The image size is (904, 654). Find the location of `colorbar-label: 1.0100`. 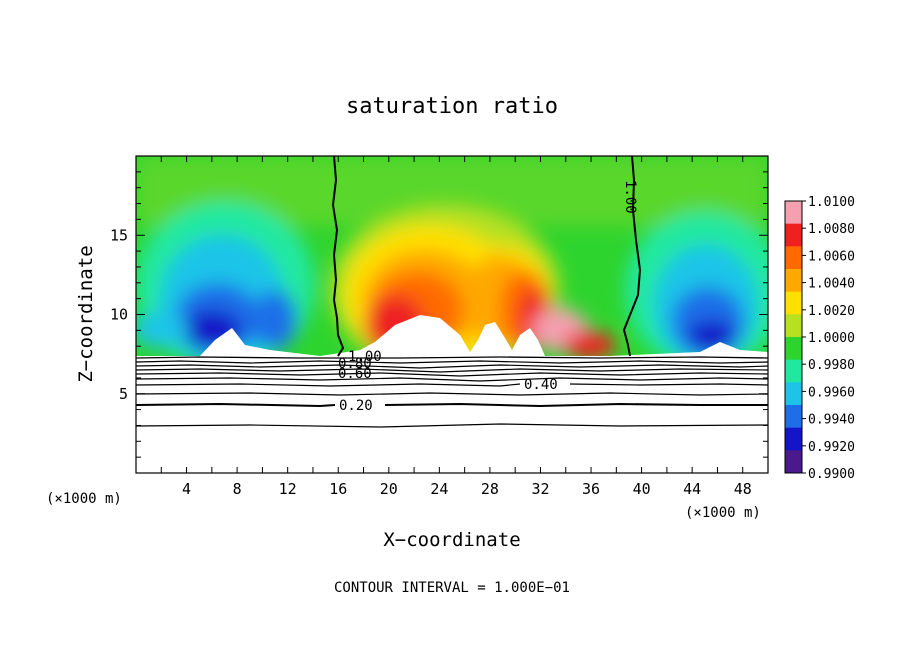

colorbar-label: 1.0100 is located at coordinates (831, 202).